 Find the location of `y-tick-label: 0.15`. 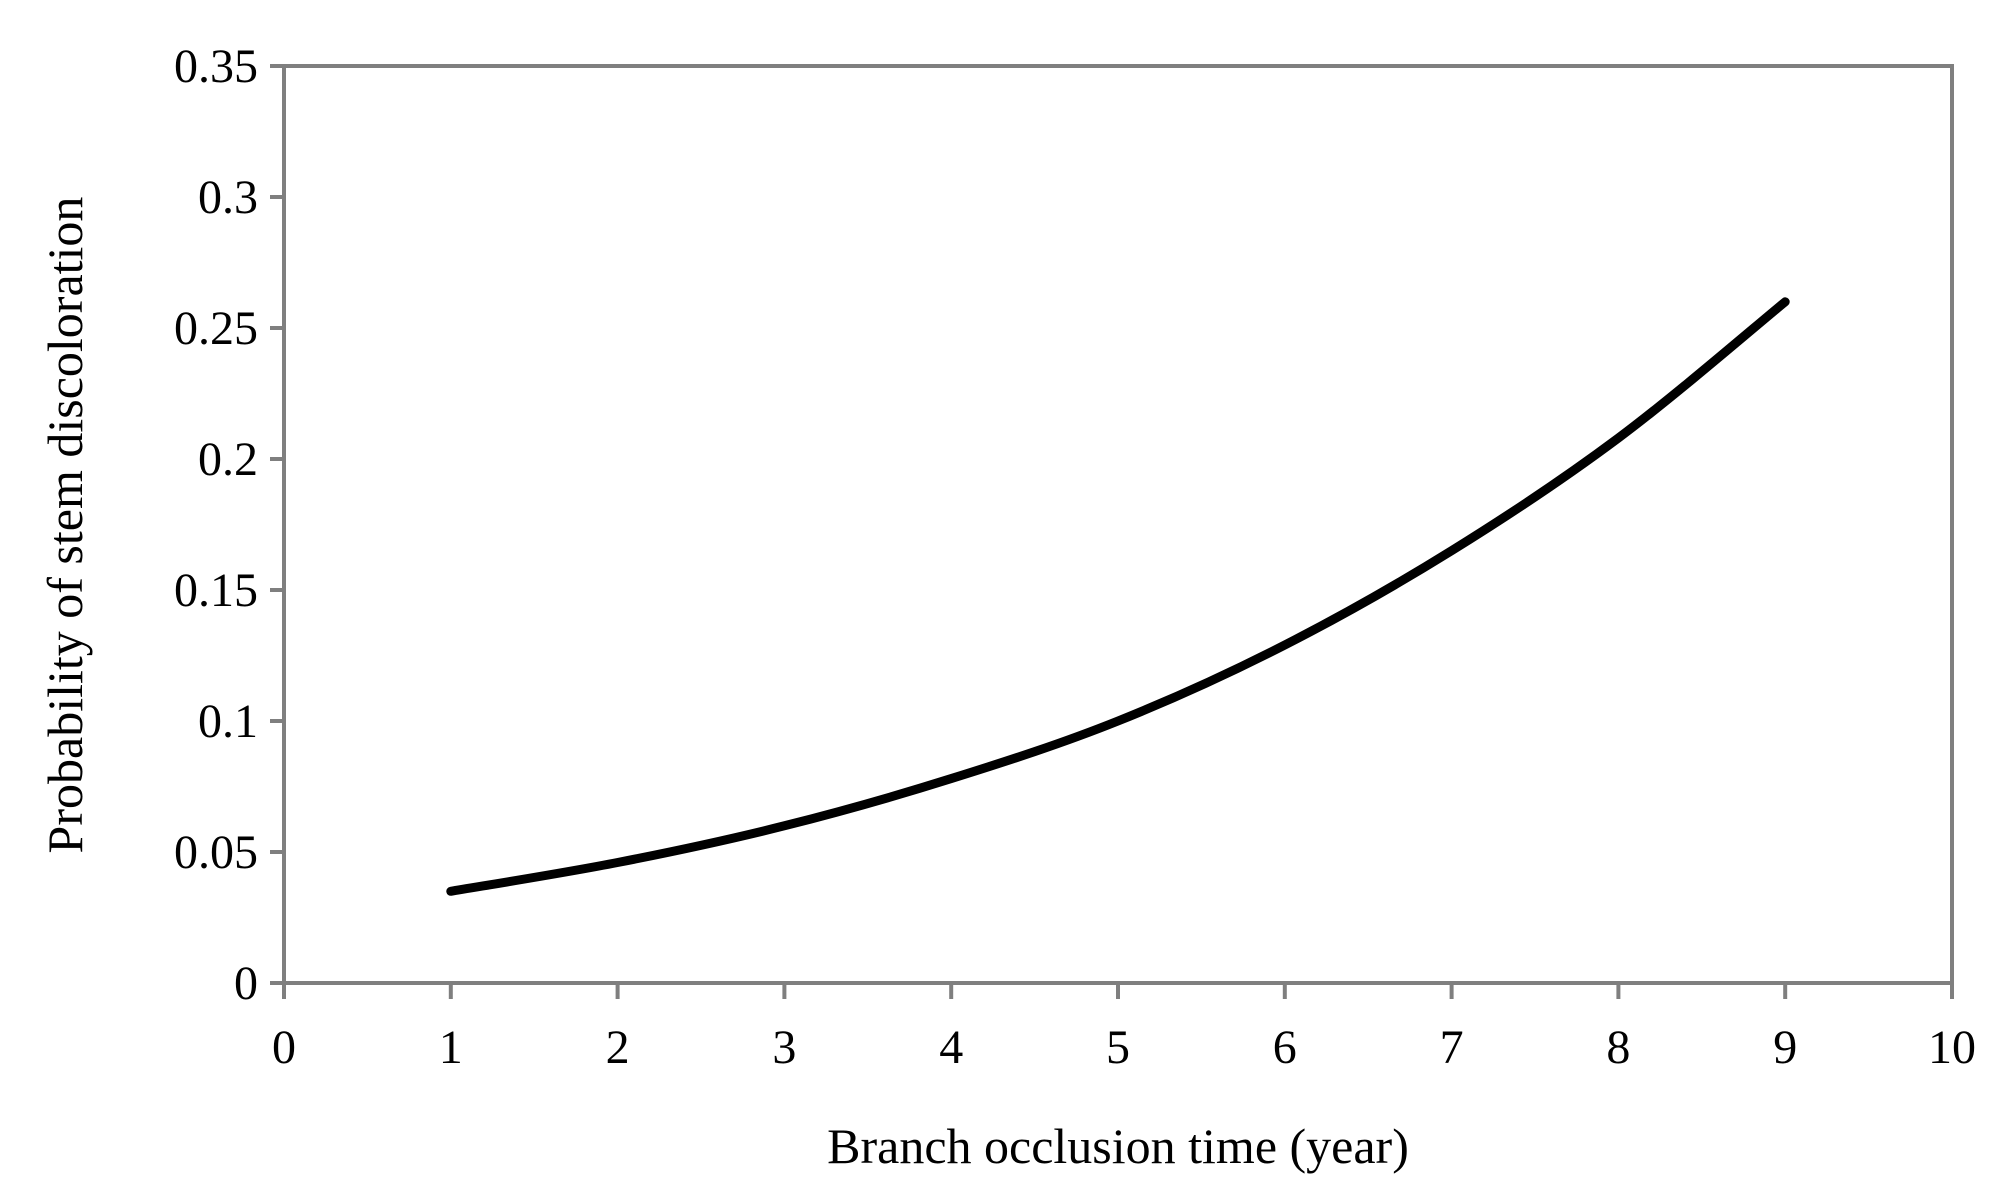

y-tick-label: 0.15 is located at coordinates (216, 590).